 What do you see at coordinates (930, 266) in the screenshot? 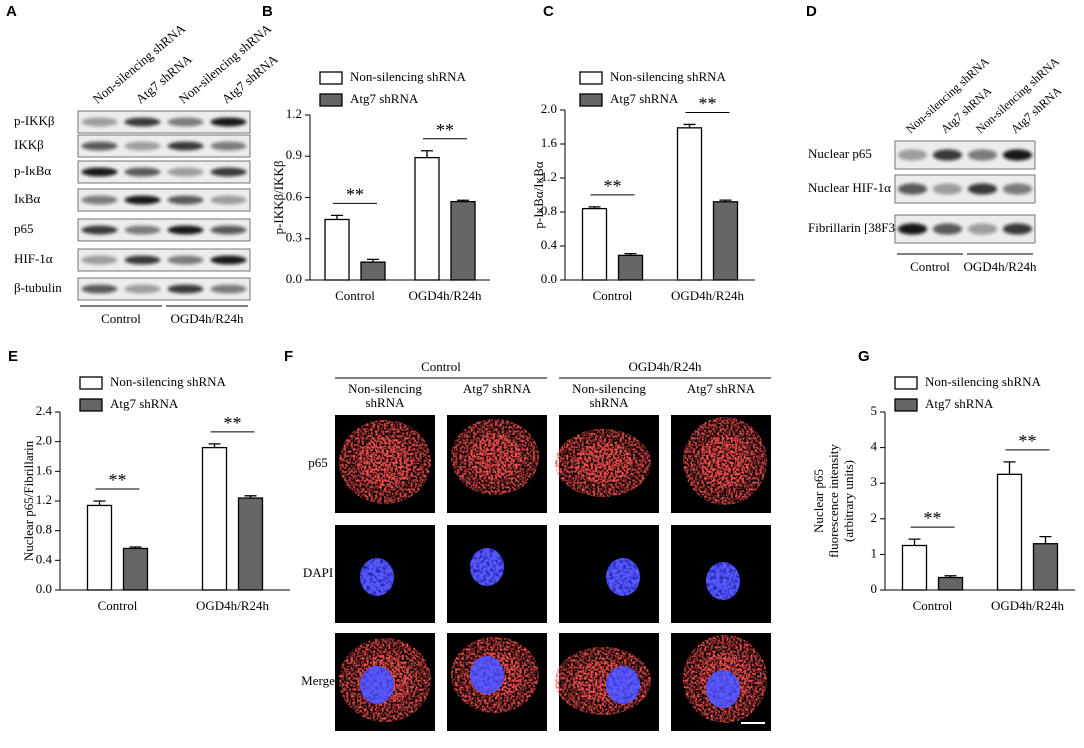
I see `group-label: Control` at bounding box center [930, 266].